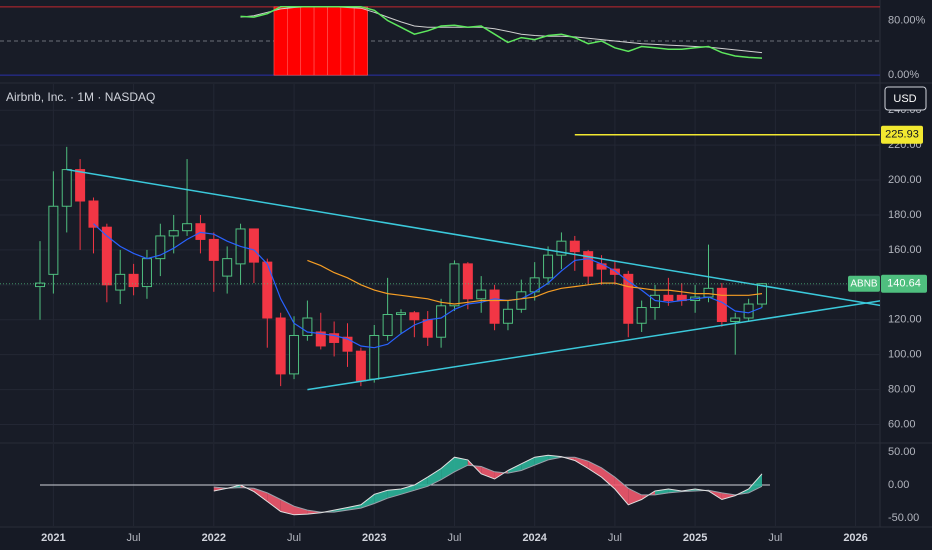 The image size is (932, 550). Describe the element at coordinates (593, 345) in the screenshot. I see `trendline` at that location.